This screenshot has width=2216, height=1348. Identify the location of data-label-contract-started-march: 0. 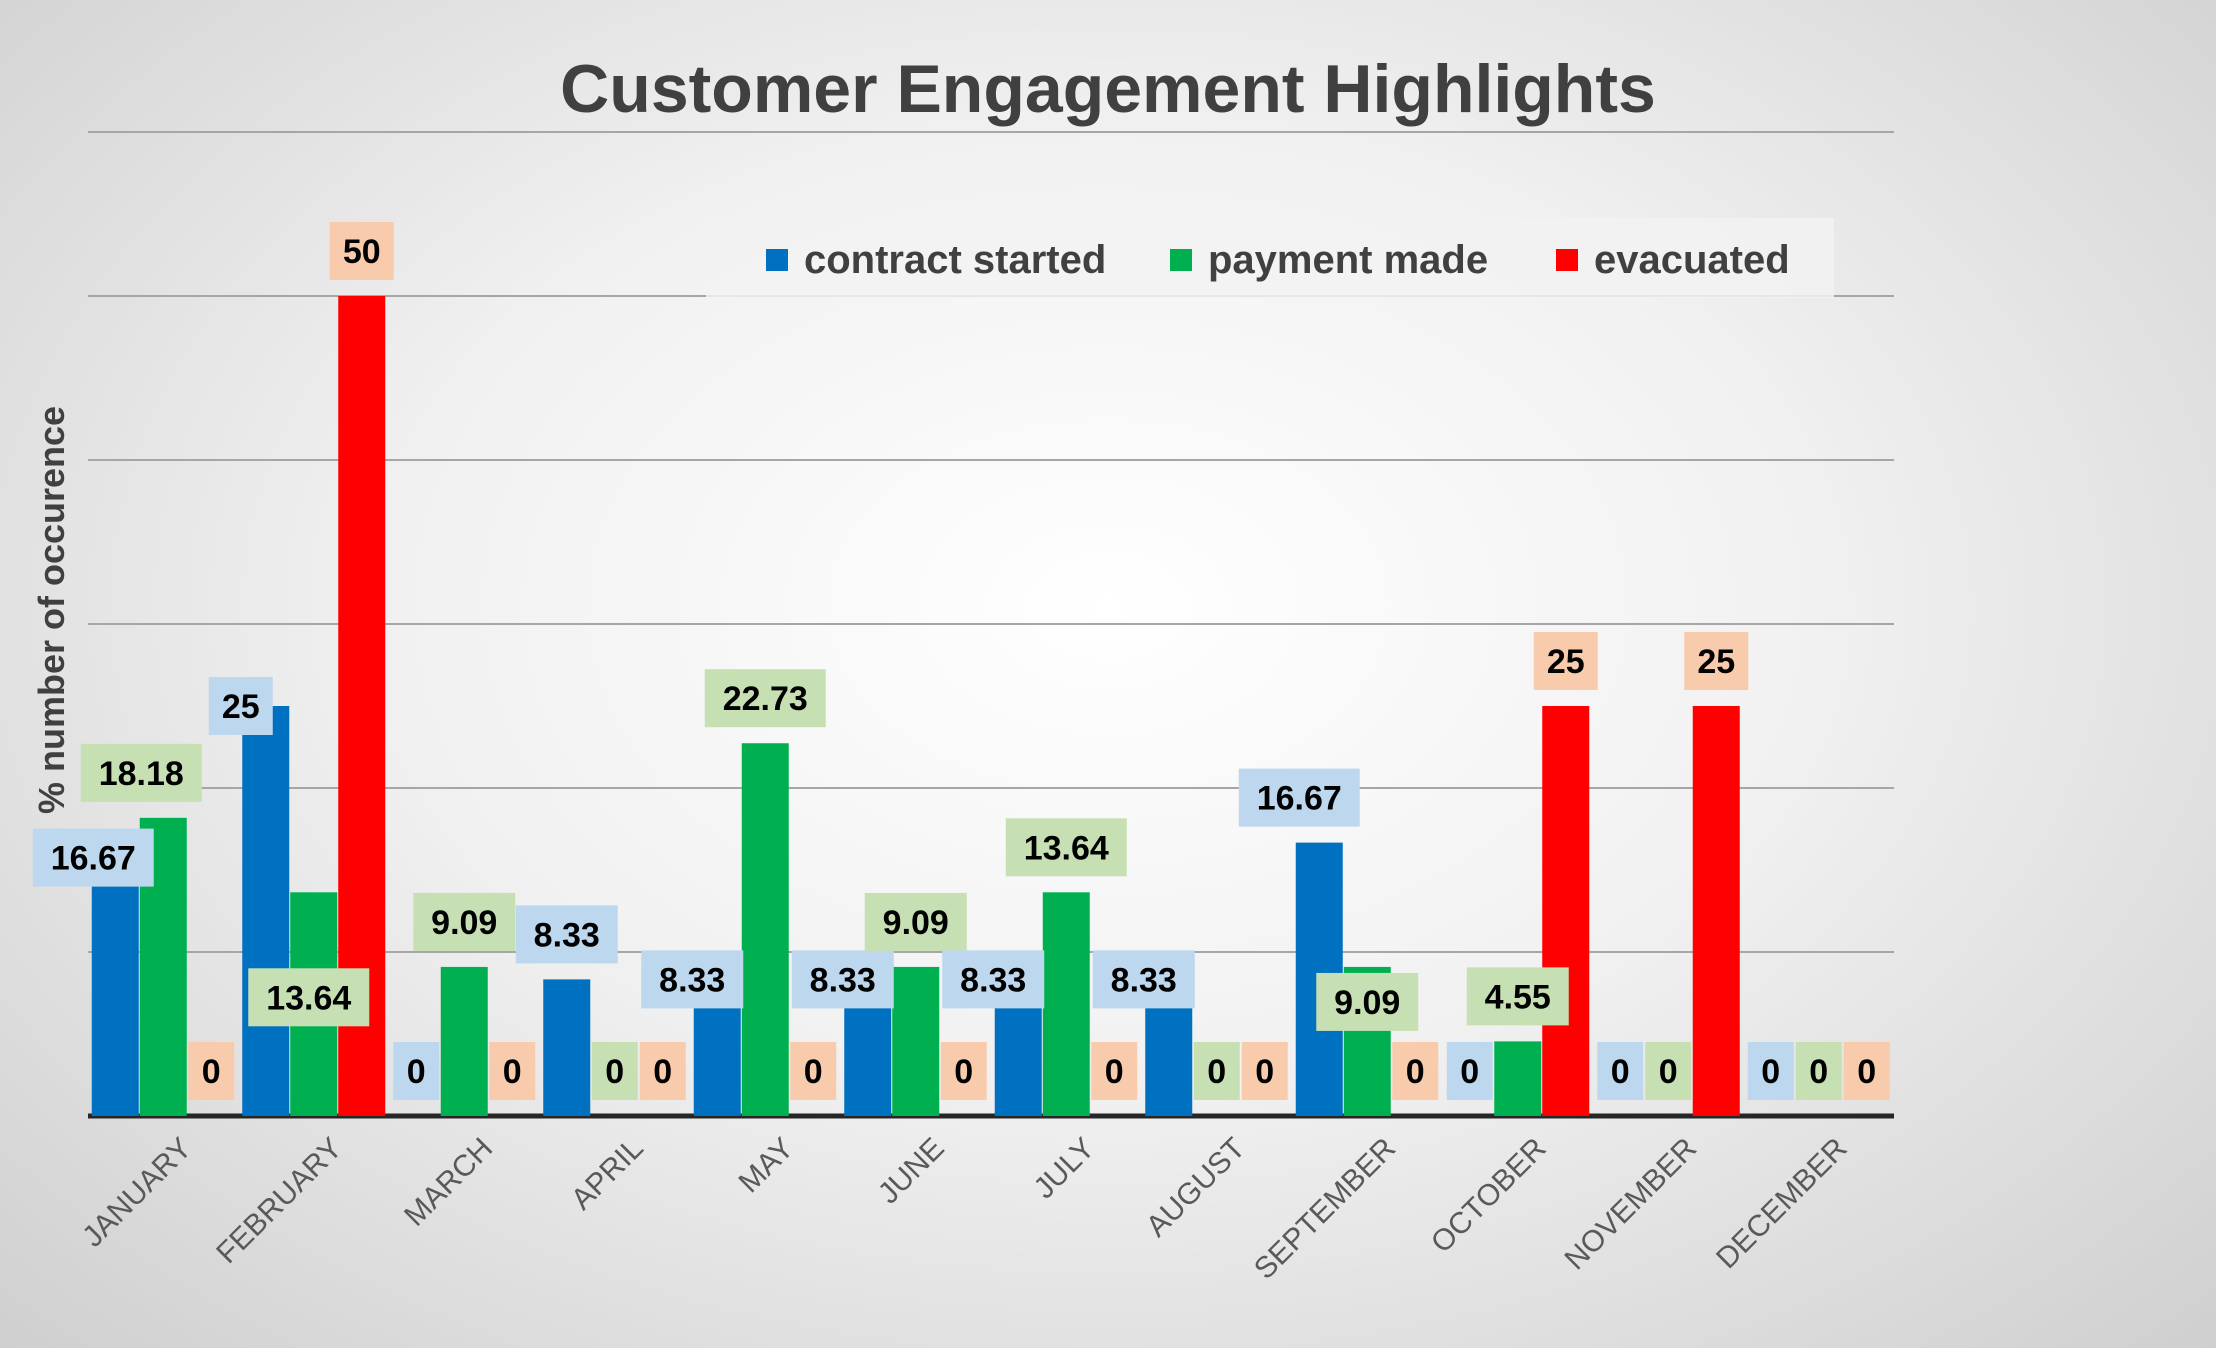
(416, 1071).